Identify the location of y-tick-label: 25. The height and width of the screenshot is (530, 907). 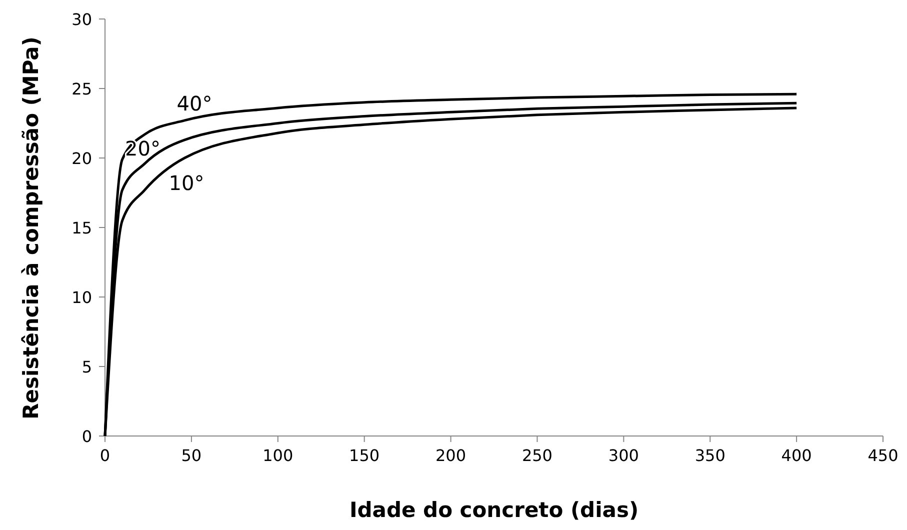
(82, 89).